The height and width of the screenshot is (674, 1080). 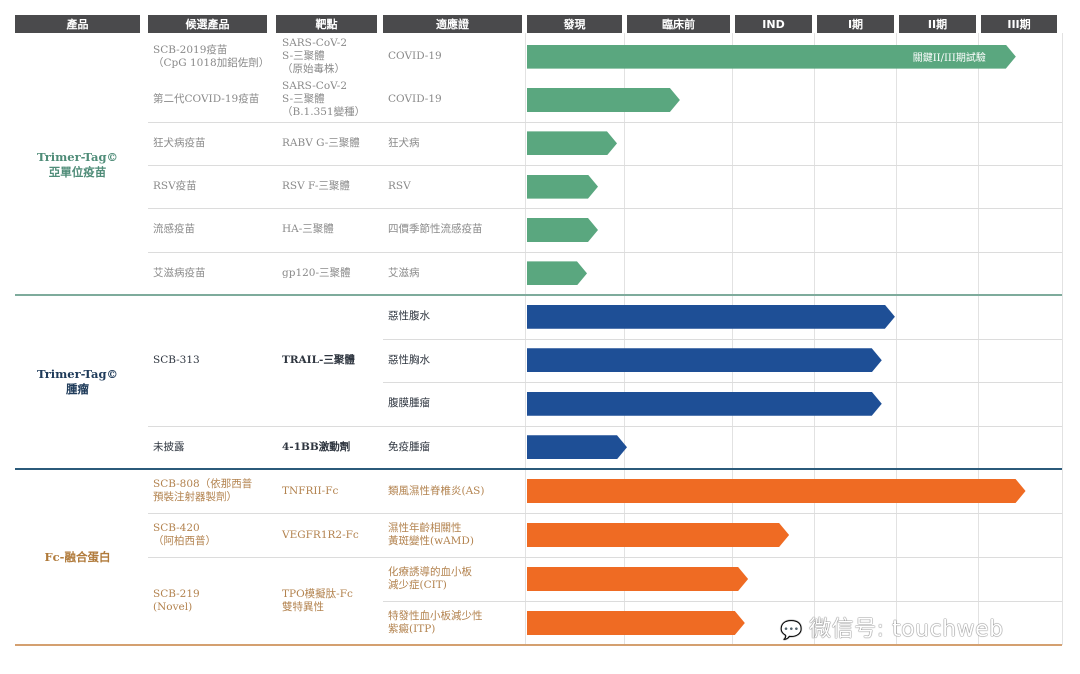 I want to click on stage-gridline, so click(x=1062, y=339).